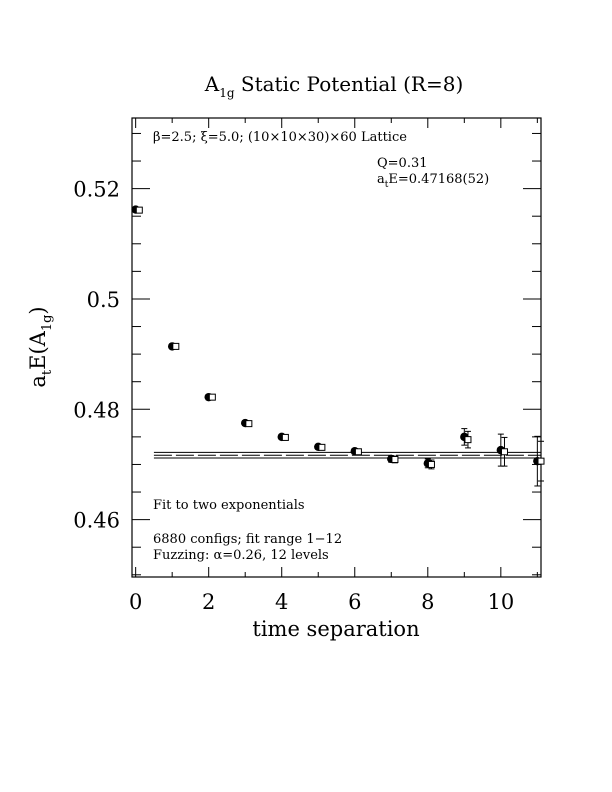 The image size is (612, 792). What do you see at coordinates (135, 602) in the screenshot?
I see `x-tick-label: 0` at bounding box center [135, 602].